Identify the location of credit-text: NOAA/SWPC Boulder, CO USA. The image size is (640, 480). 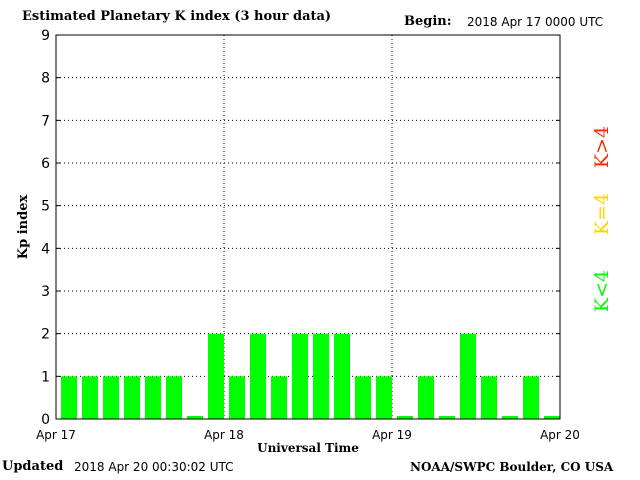
(512, 467).